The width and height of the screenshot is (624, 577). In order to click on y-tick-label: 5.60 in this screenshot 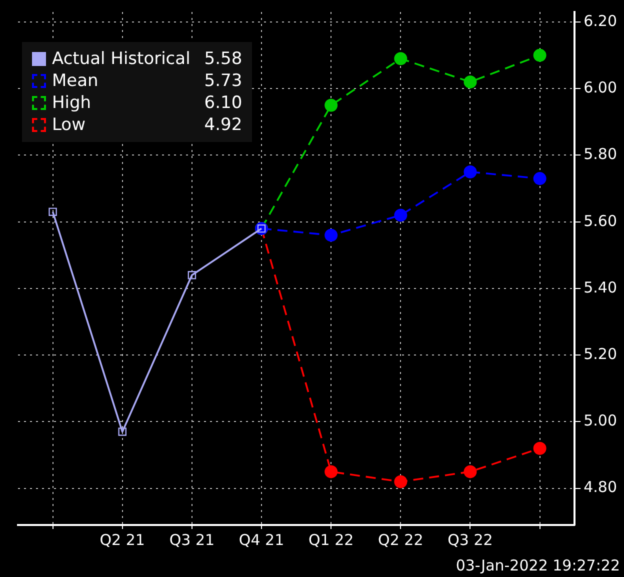, I will do `click(601, 221)`.